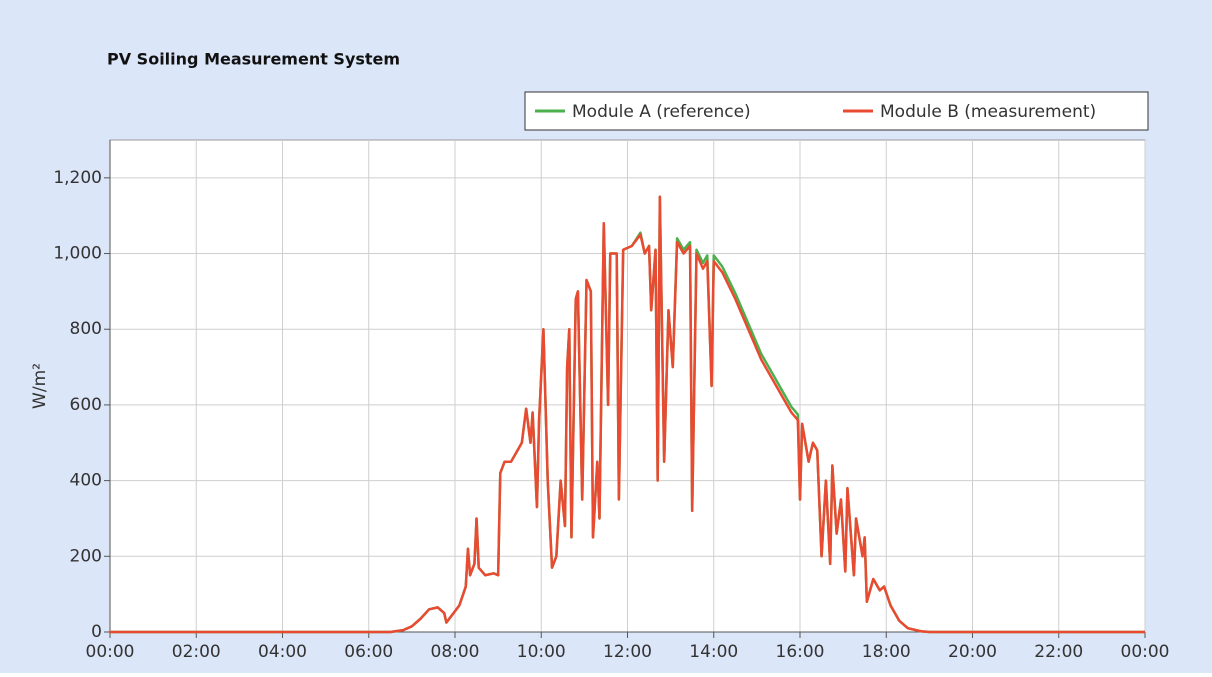 Image resolution: width=1212 pixels, height=677 pixels. Describe the element at coordinates (77, 178) in the screenshot. I see `y-tick-label: 1,200` at that location.